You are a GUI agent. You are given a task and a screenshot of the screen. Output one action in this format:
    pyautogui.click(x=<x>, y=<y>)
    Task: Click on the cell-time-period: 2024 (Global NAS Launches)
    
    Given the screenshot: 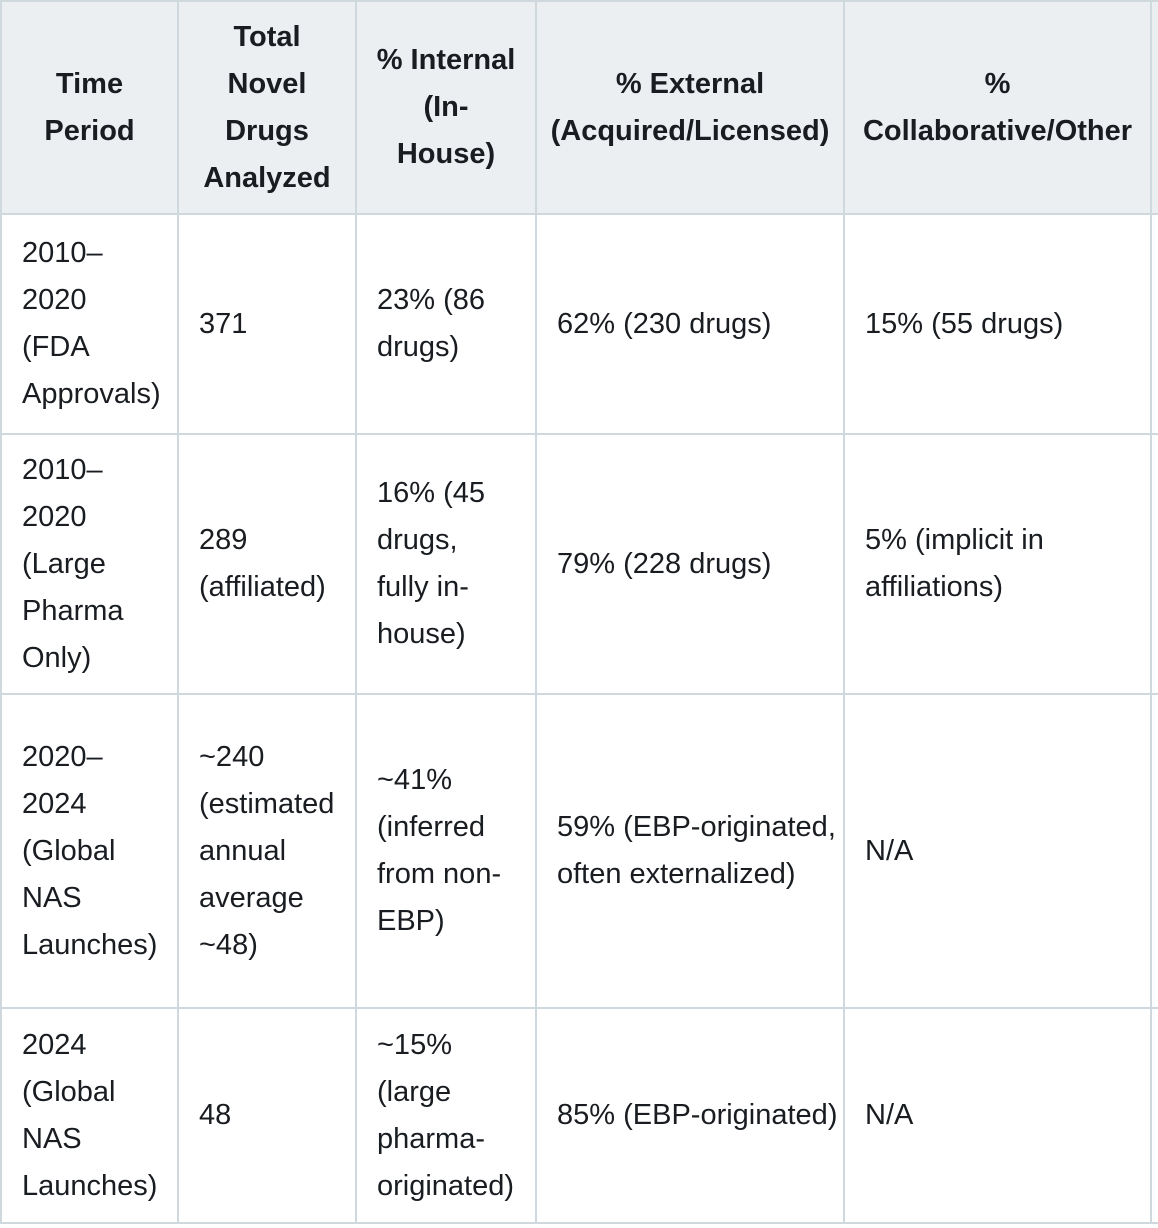 What is the action you would take?
    pyautogui.click(x=89, y=1115)
    